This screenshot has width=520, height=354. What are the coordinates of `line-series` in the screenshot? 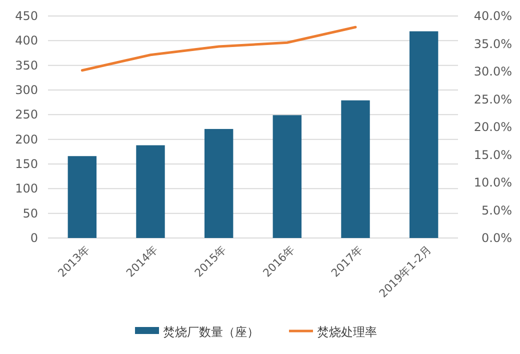 It's located at (218, 49).